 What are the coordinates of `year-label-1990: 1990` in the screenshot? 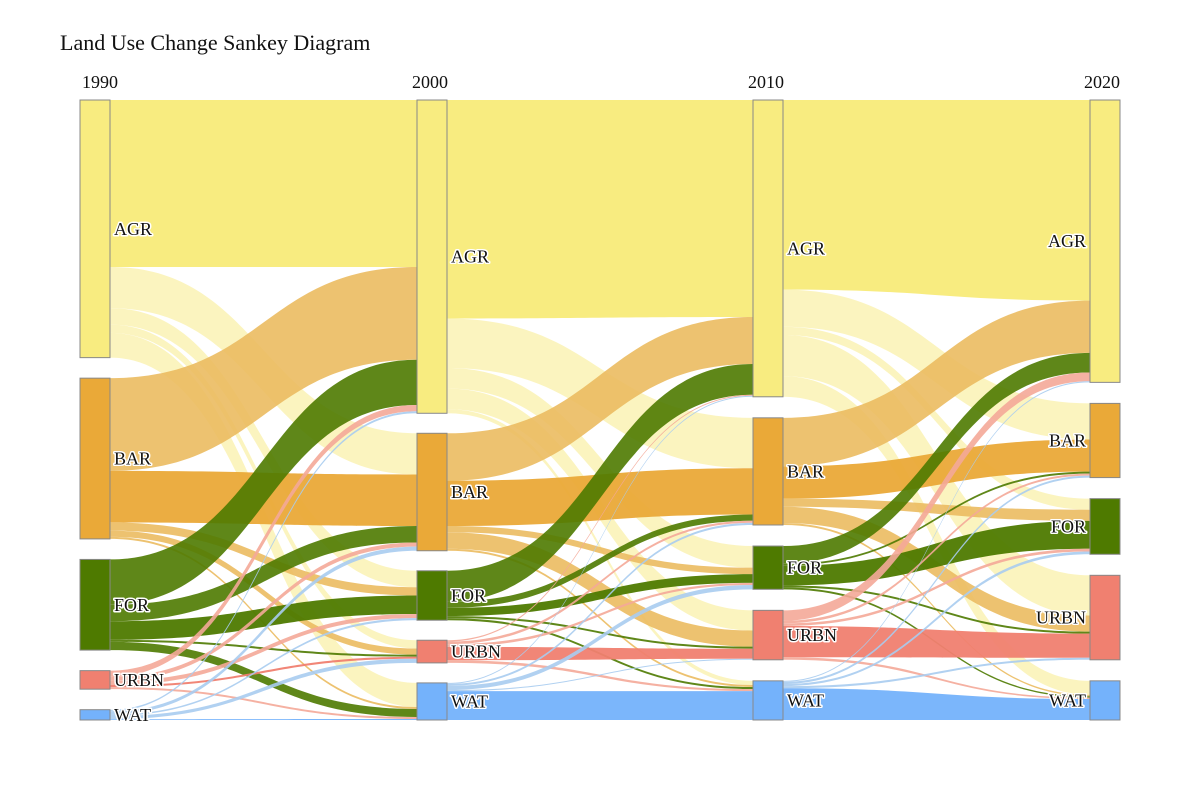 It's located at (100, 82).